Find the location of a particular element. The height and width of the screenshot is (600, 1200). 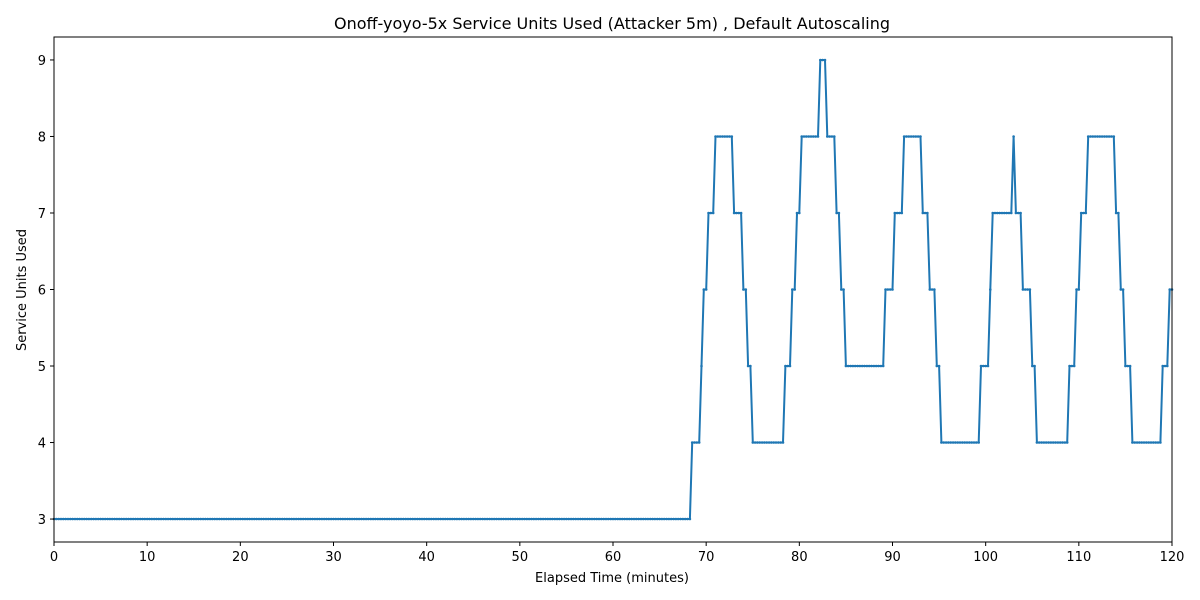

x-axis-label: Elapsed Time (minutes) is located at coordinates (612, 578).